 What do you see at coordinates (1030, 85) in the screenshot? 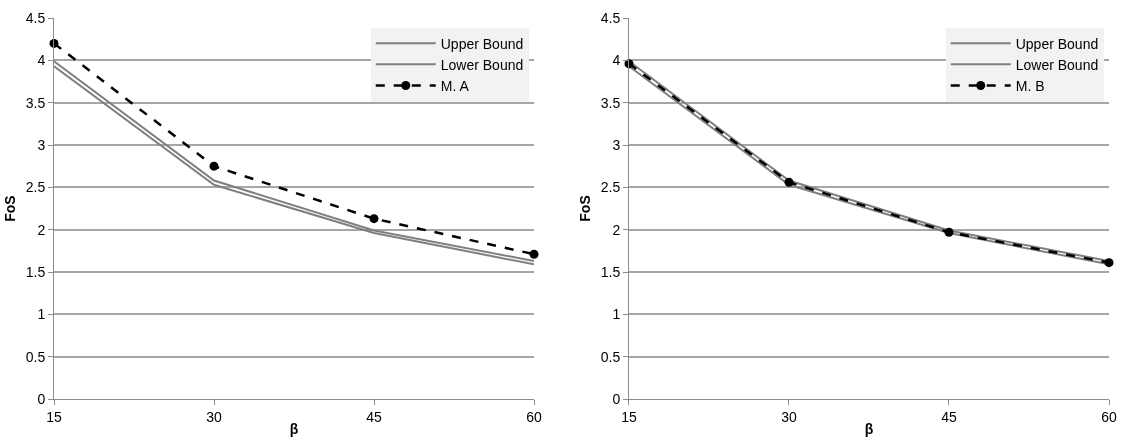
I see `legend-label: M. B` at bounding box center [1030, 85].